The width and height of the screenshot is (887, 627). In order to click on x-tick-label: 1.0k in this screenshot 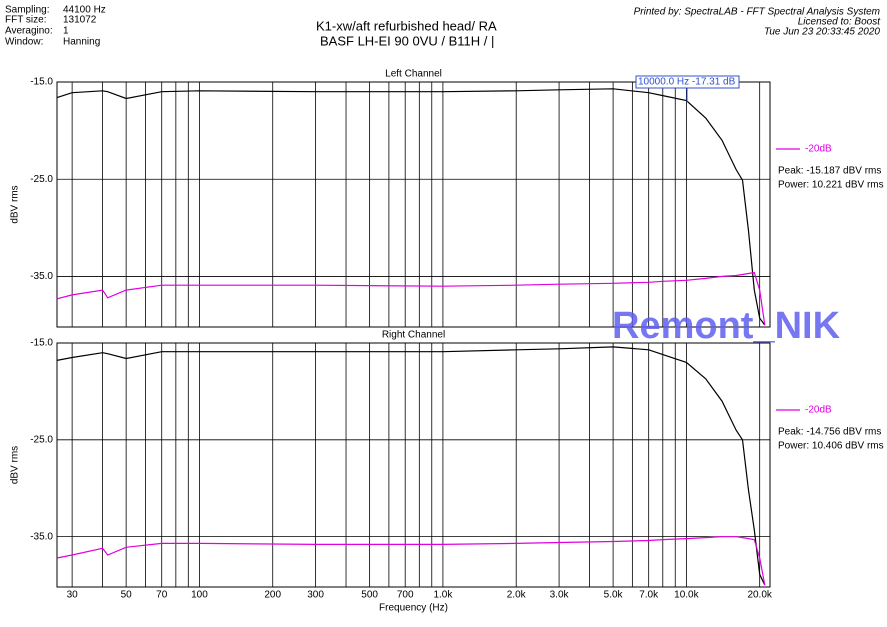, I will do `click(443, 595)`.